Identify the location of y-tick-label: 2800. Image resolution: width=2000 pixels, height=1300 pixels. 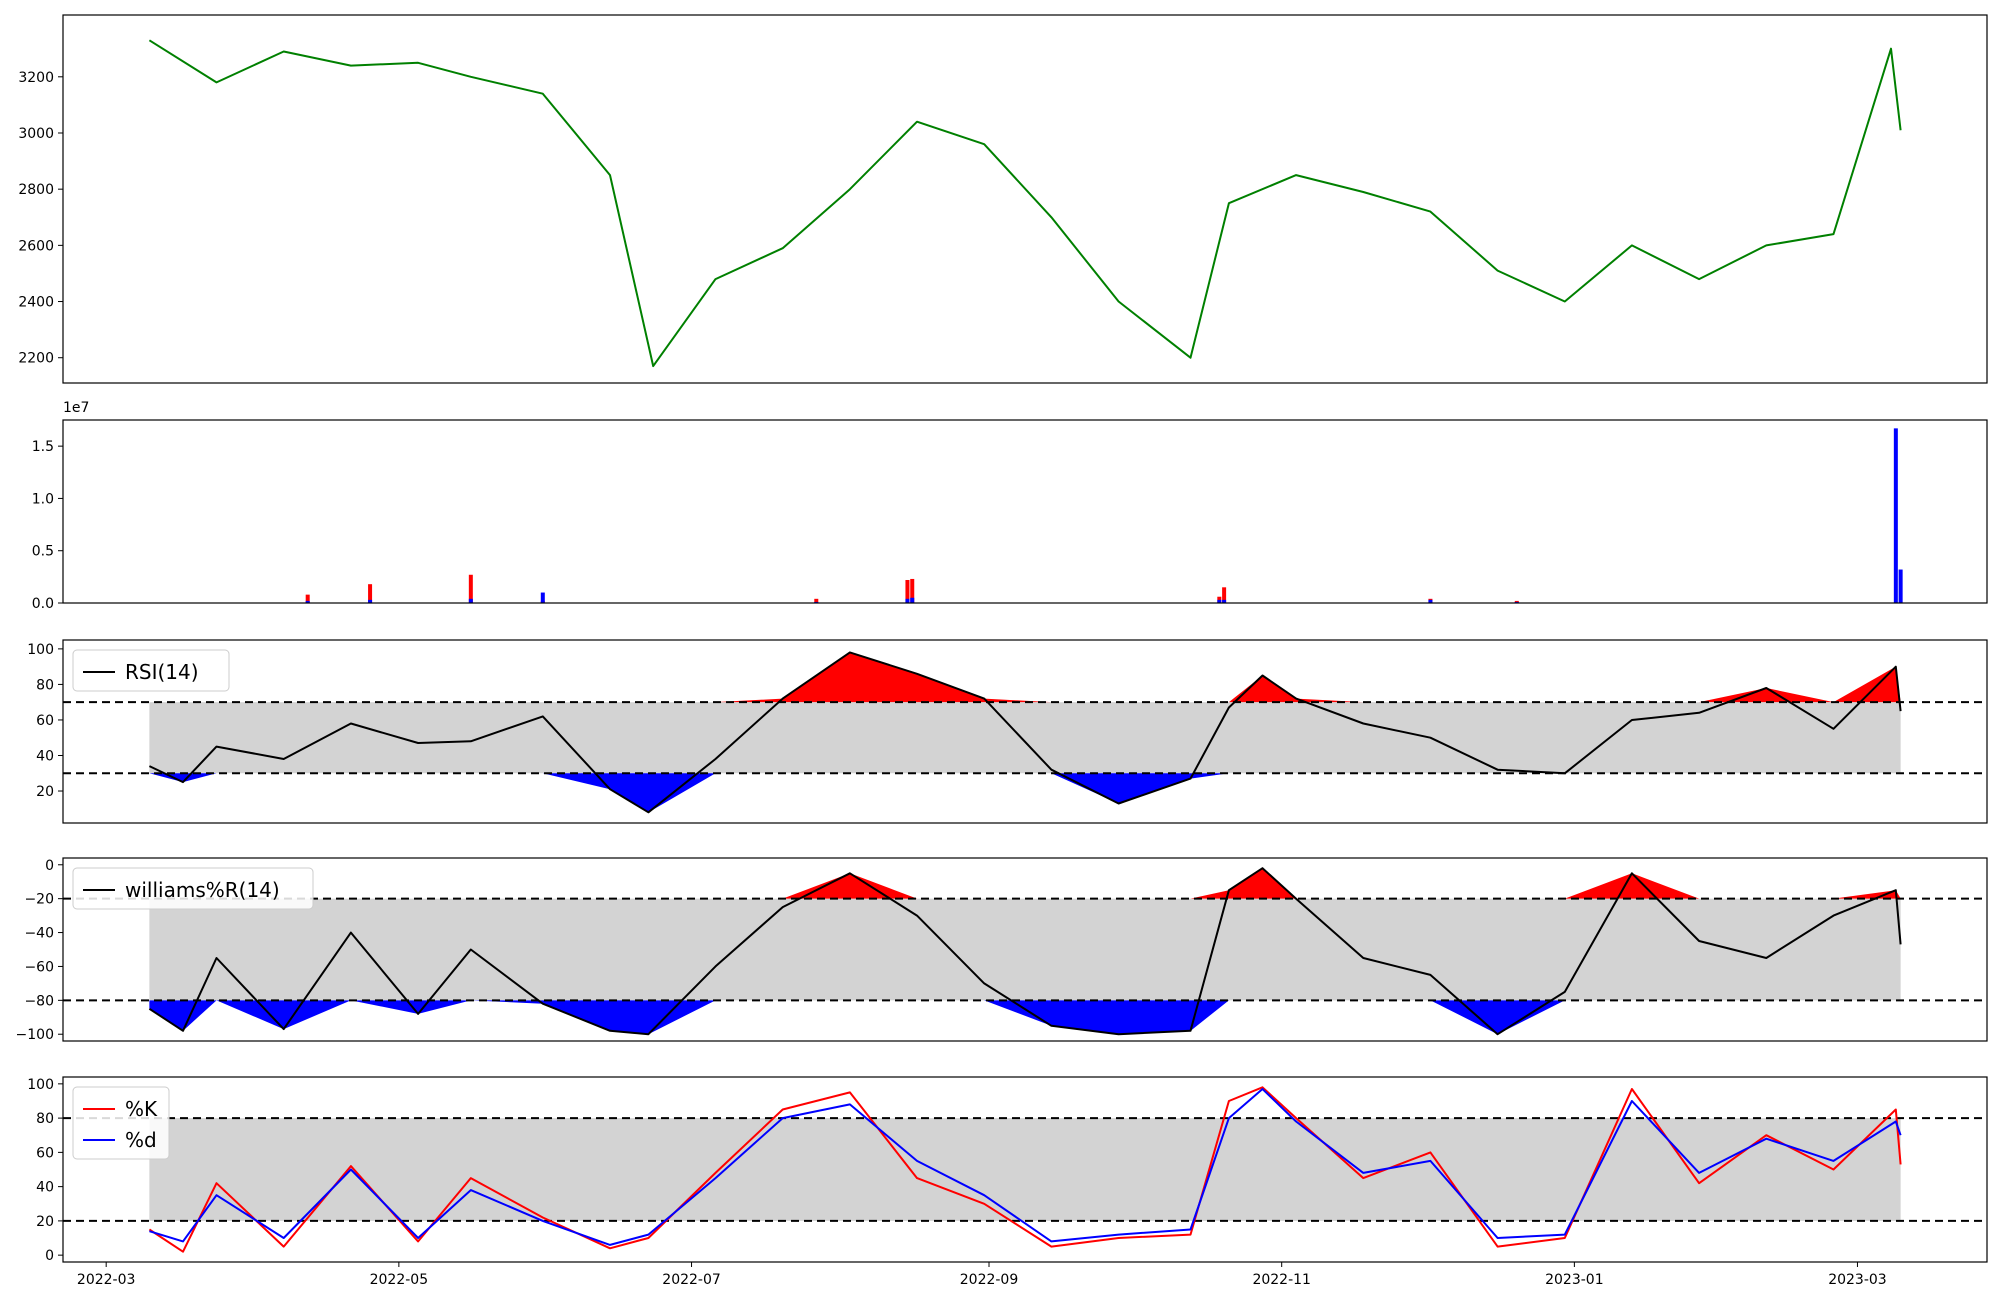
(36, 190).